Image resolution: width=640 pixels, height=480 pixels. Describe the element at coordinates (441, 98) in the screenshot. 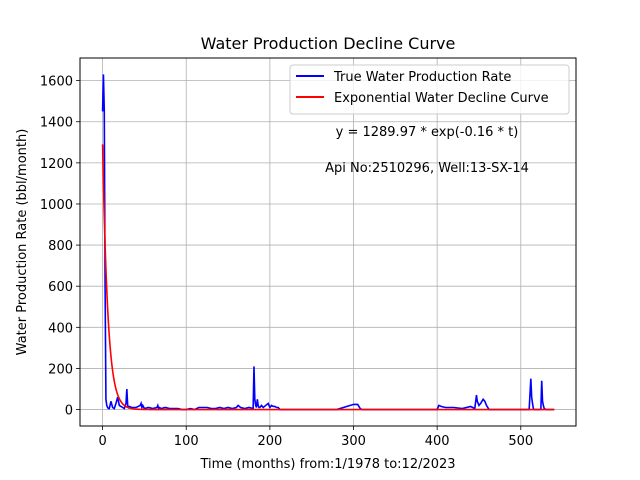

I see `legend-label-fit: Exponential Water Decline Curve` at that location.